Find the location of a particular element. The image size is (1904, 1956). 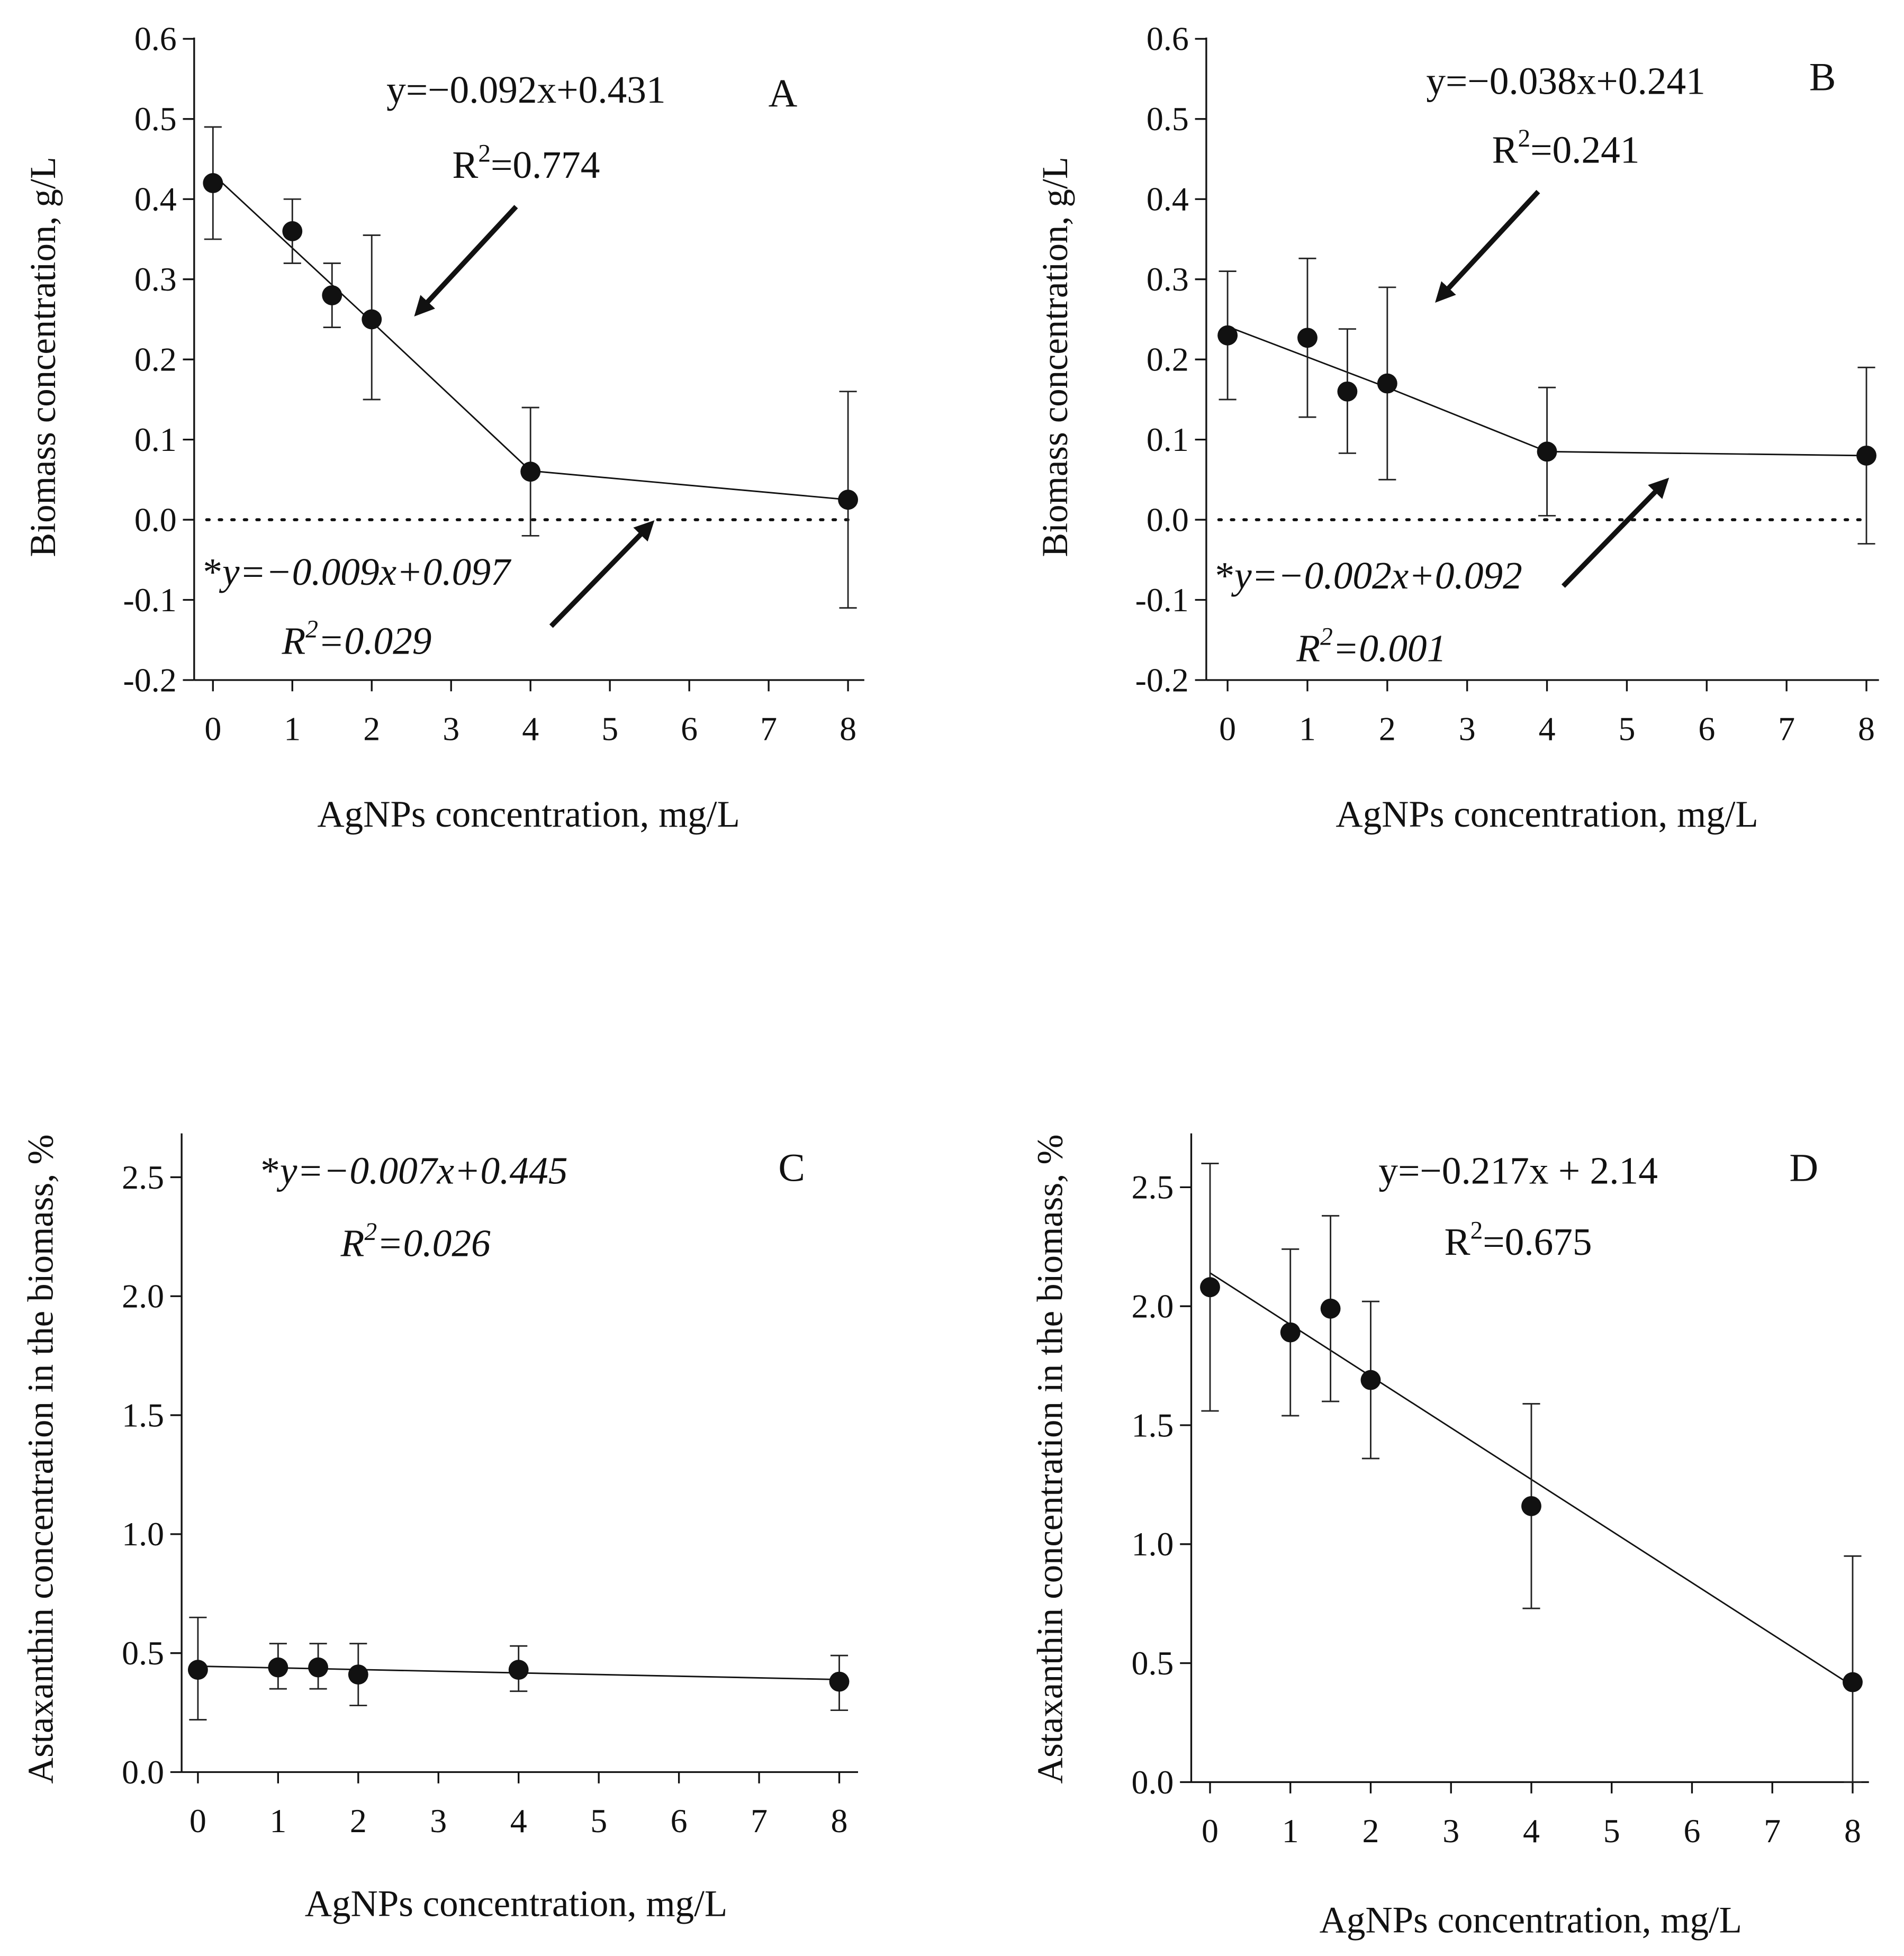

r-squared-label: R2=0.001 is located at coordinates (1371, 647).